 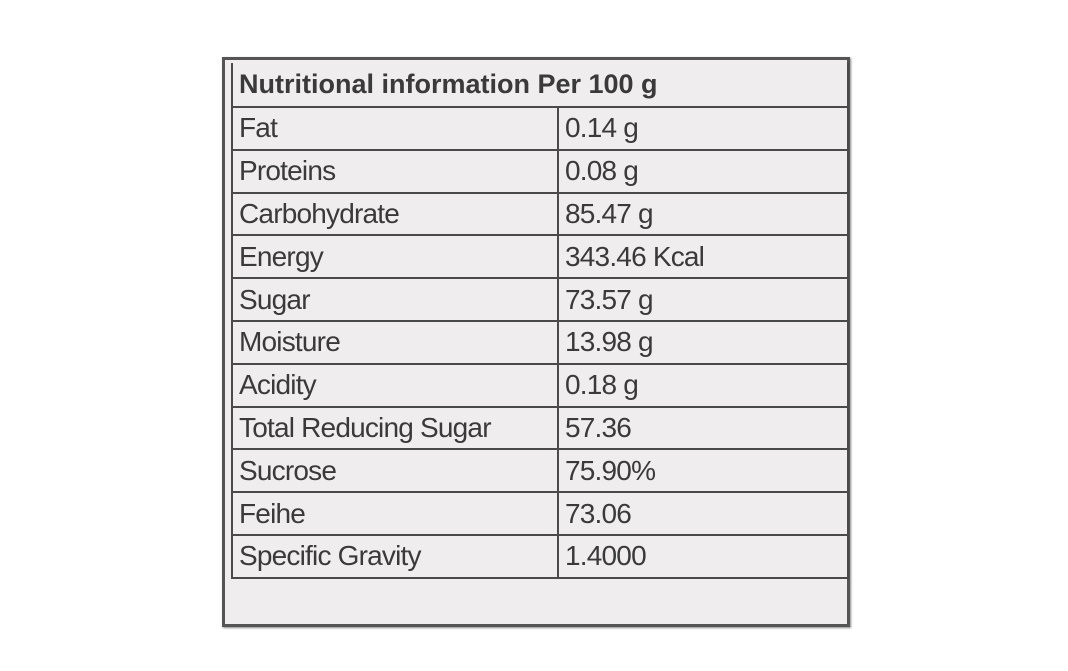 I want to click on table-row: Specific Gravity 1.4000, so click(x=540, y=556).